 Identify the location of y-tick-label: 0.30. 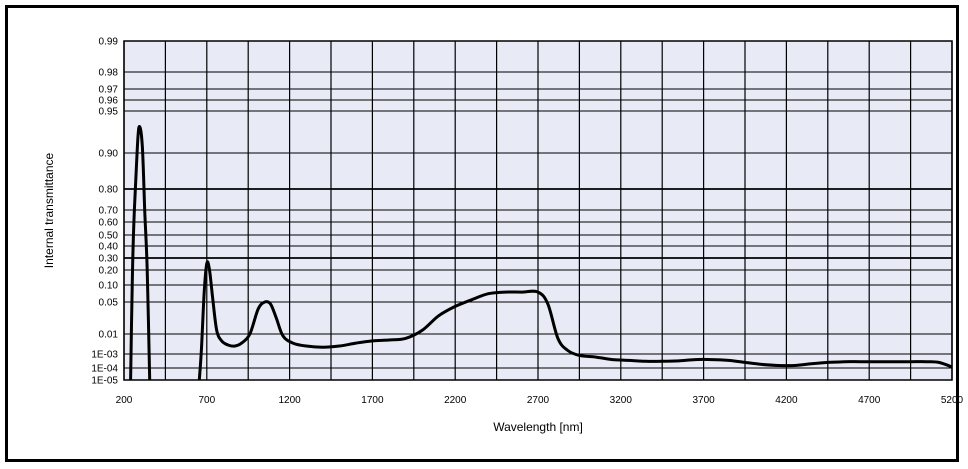
(109, 259).